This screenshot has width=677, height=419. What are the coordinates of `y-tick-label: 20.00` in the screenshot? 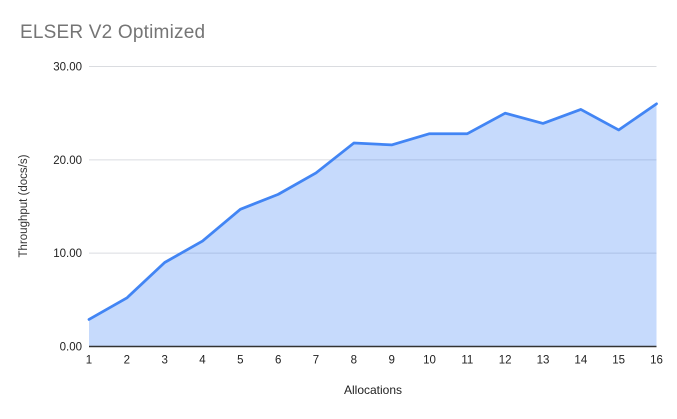 It's located at (67, 161).